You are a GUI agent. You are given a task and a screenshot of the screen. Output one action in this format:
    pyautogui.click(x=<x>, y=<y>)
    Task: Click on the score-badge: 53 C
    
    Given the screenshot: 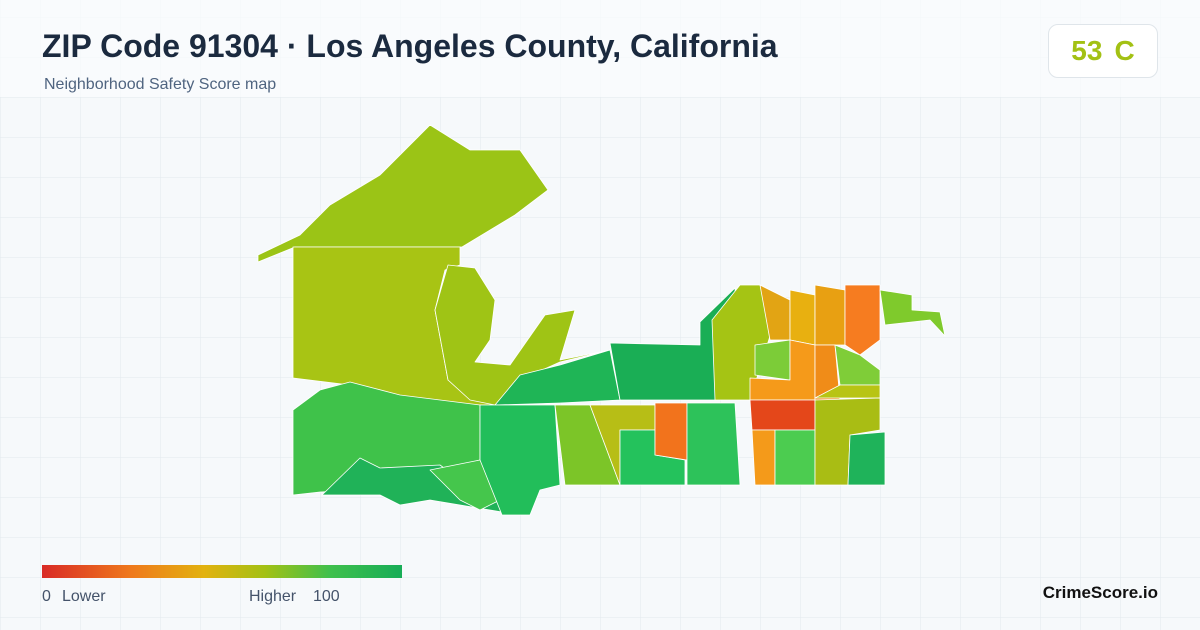 What is the action you would take?
    pyautogui.click(x=1103, y=51)
    